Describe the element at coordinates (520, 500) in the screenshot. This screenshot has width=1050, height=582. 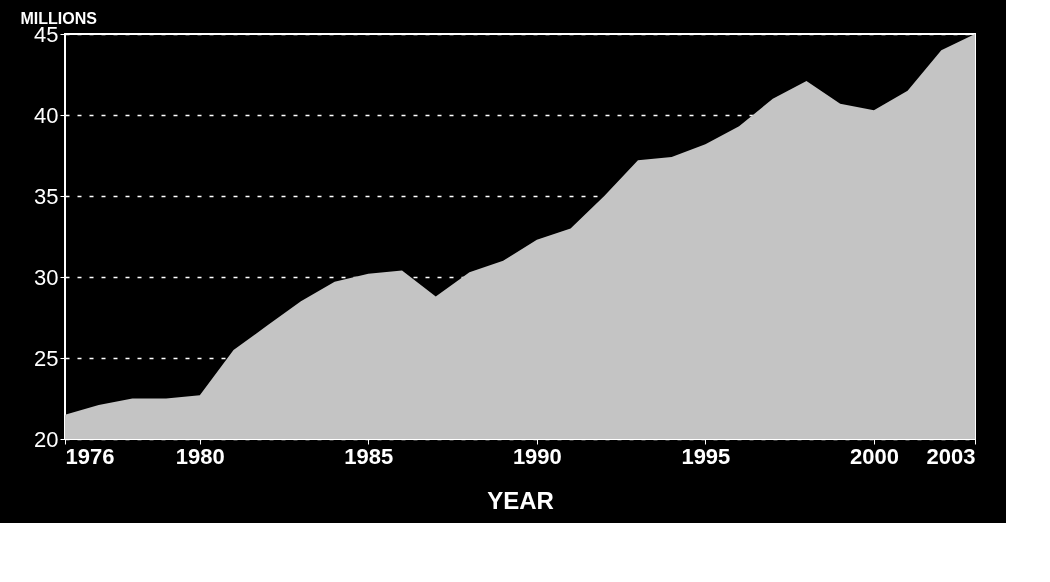
I see `x-axis-title: YEAR` at that location.